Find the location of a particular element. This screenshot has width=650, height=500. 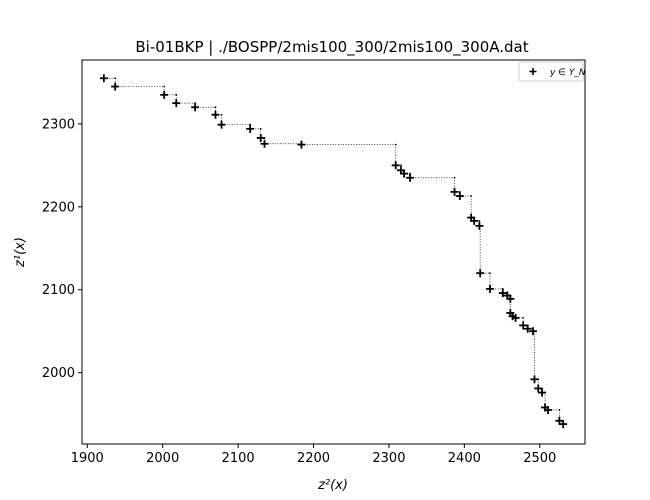

x-tick-label: 2500 is located at coordinates (539, 458).